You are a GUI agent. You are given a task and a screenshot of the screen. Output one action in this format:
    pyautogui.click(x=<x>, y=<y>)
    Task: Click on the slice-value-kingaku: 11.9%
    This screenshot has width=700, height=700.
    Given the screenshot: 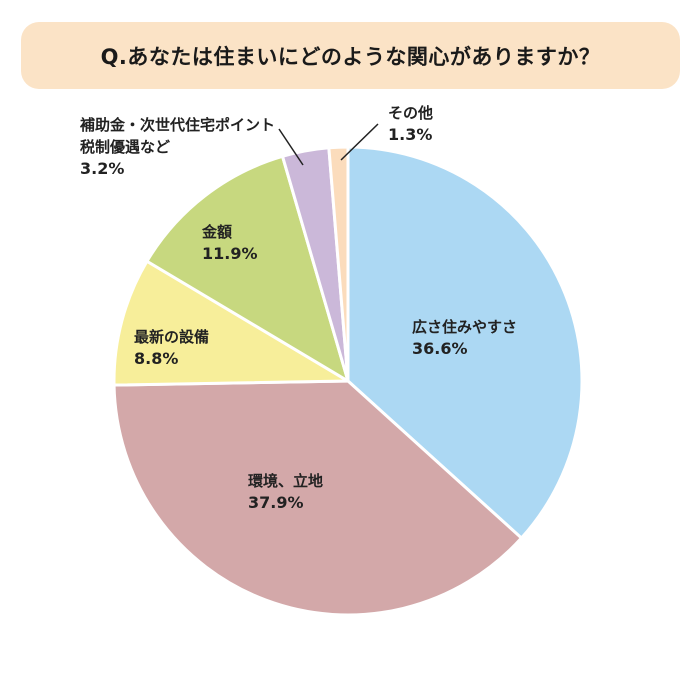 What is the action you would take?
    pyautogui.click(x=230, y=253)
    